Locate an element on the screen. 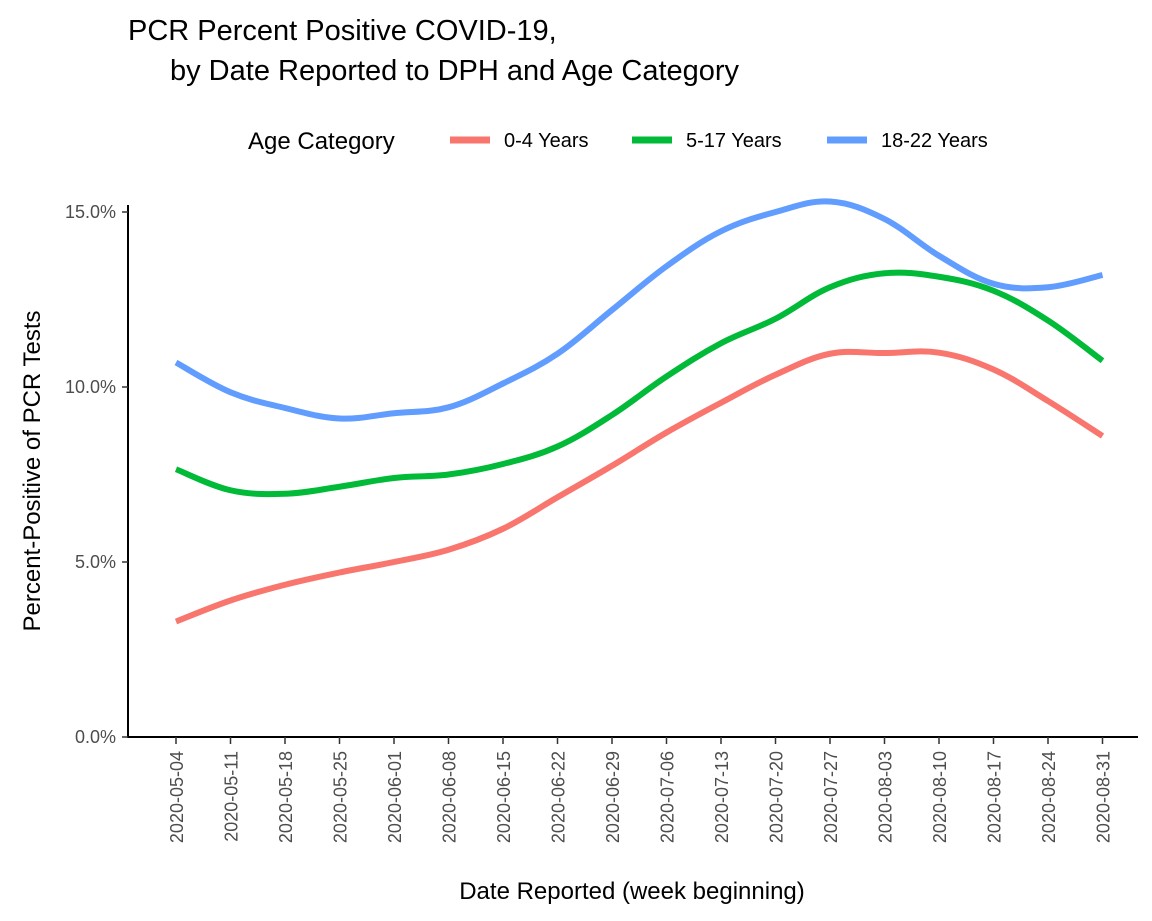  x-axis-title: Date Reported (week beginning) is located at coordinates (632, 891).